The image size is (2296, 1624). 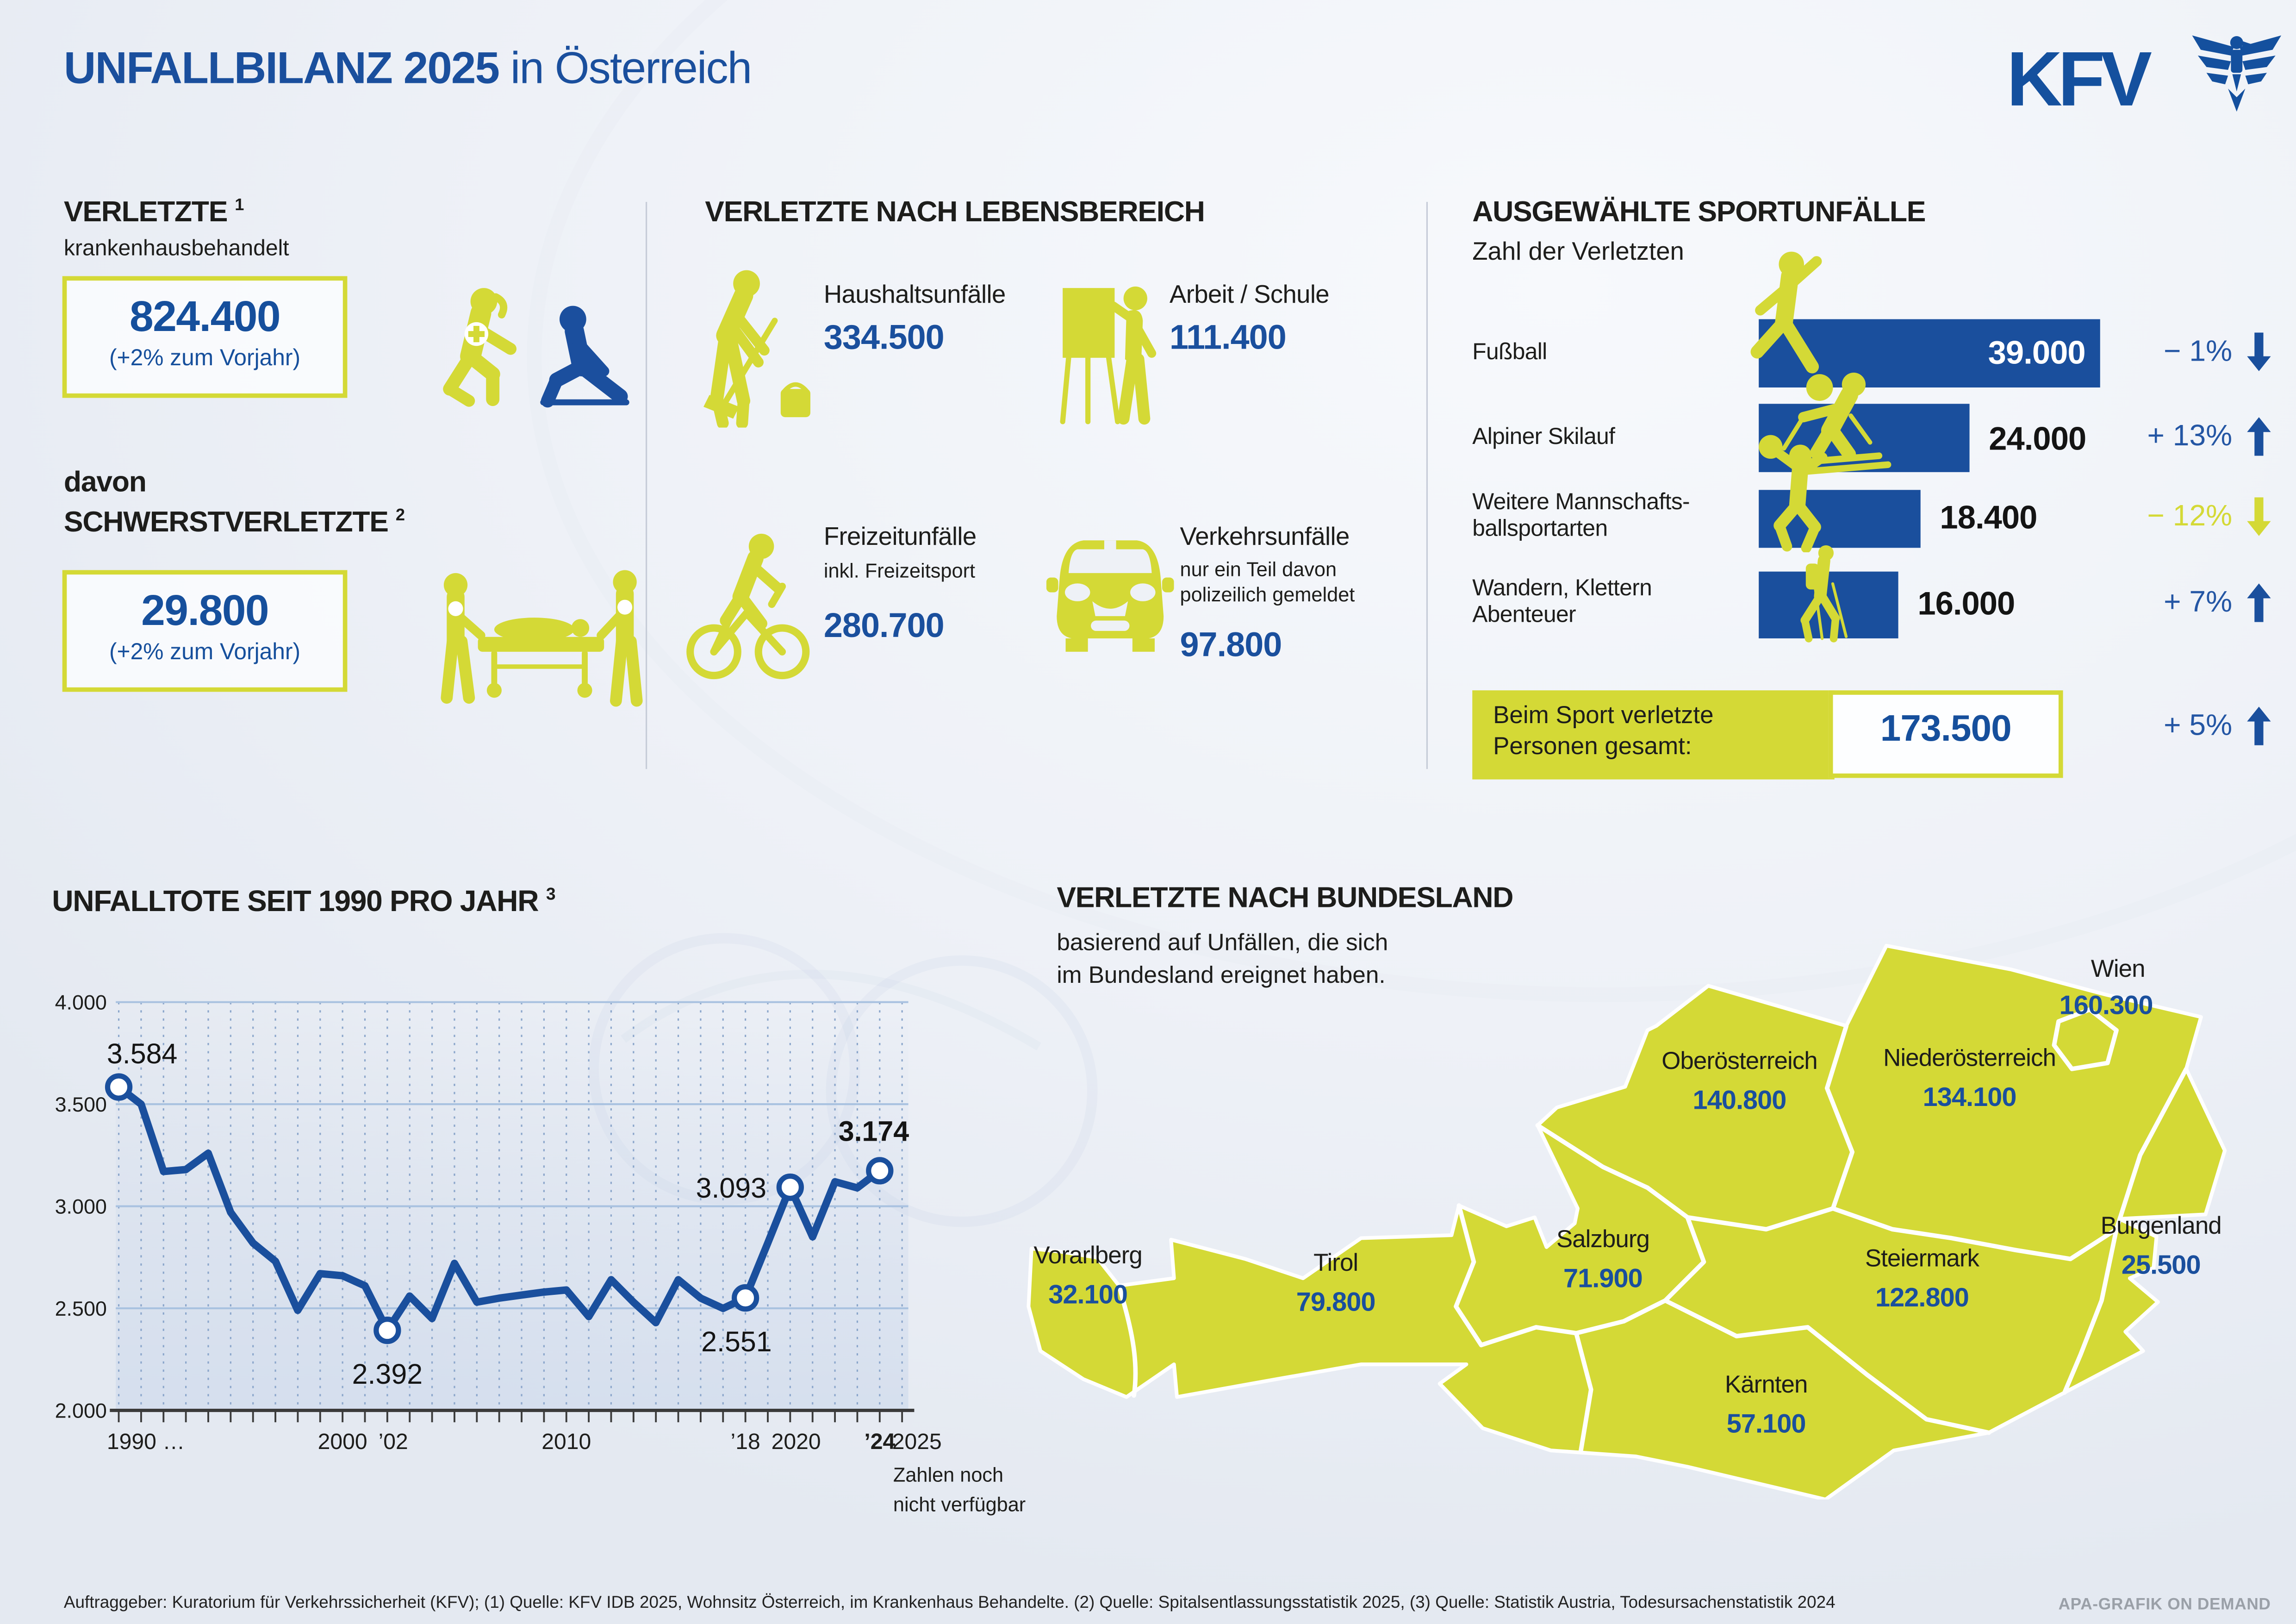 What do you see at coordinates (736, 1341) in the screenshot?
I see `svg-text: 2.551` at bounding box center [736, 1341].